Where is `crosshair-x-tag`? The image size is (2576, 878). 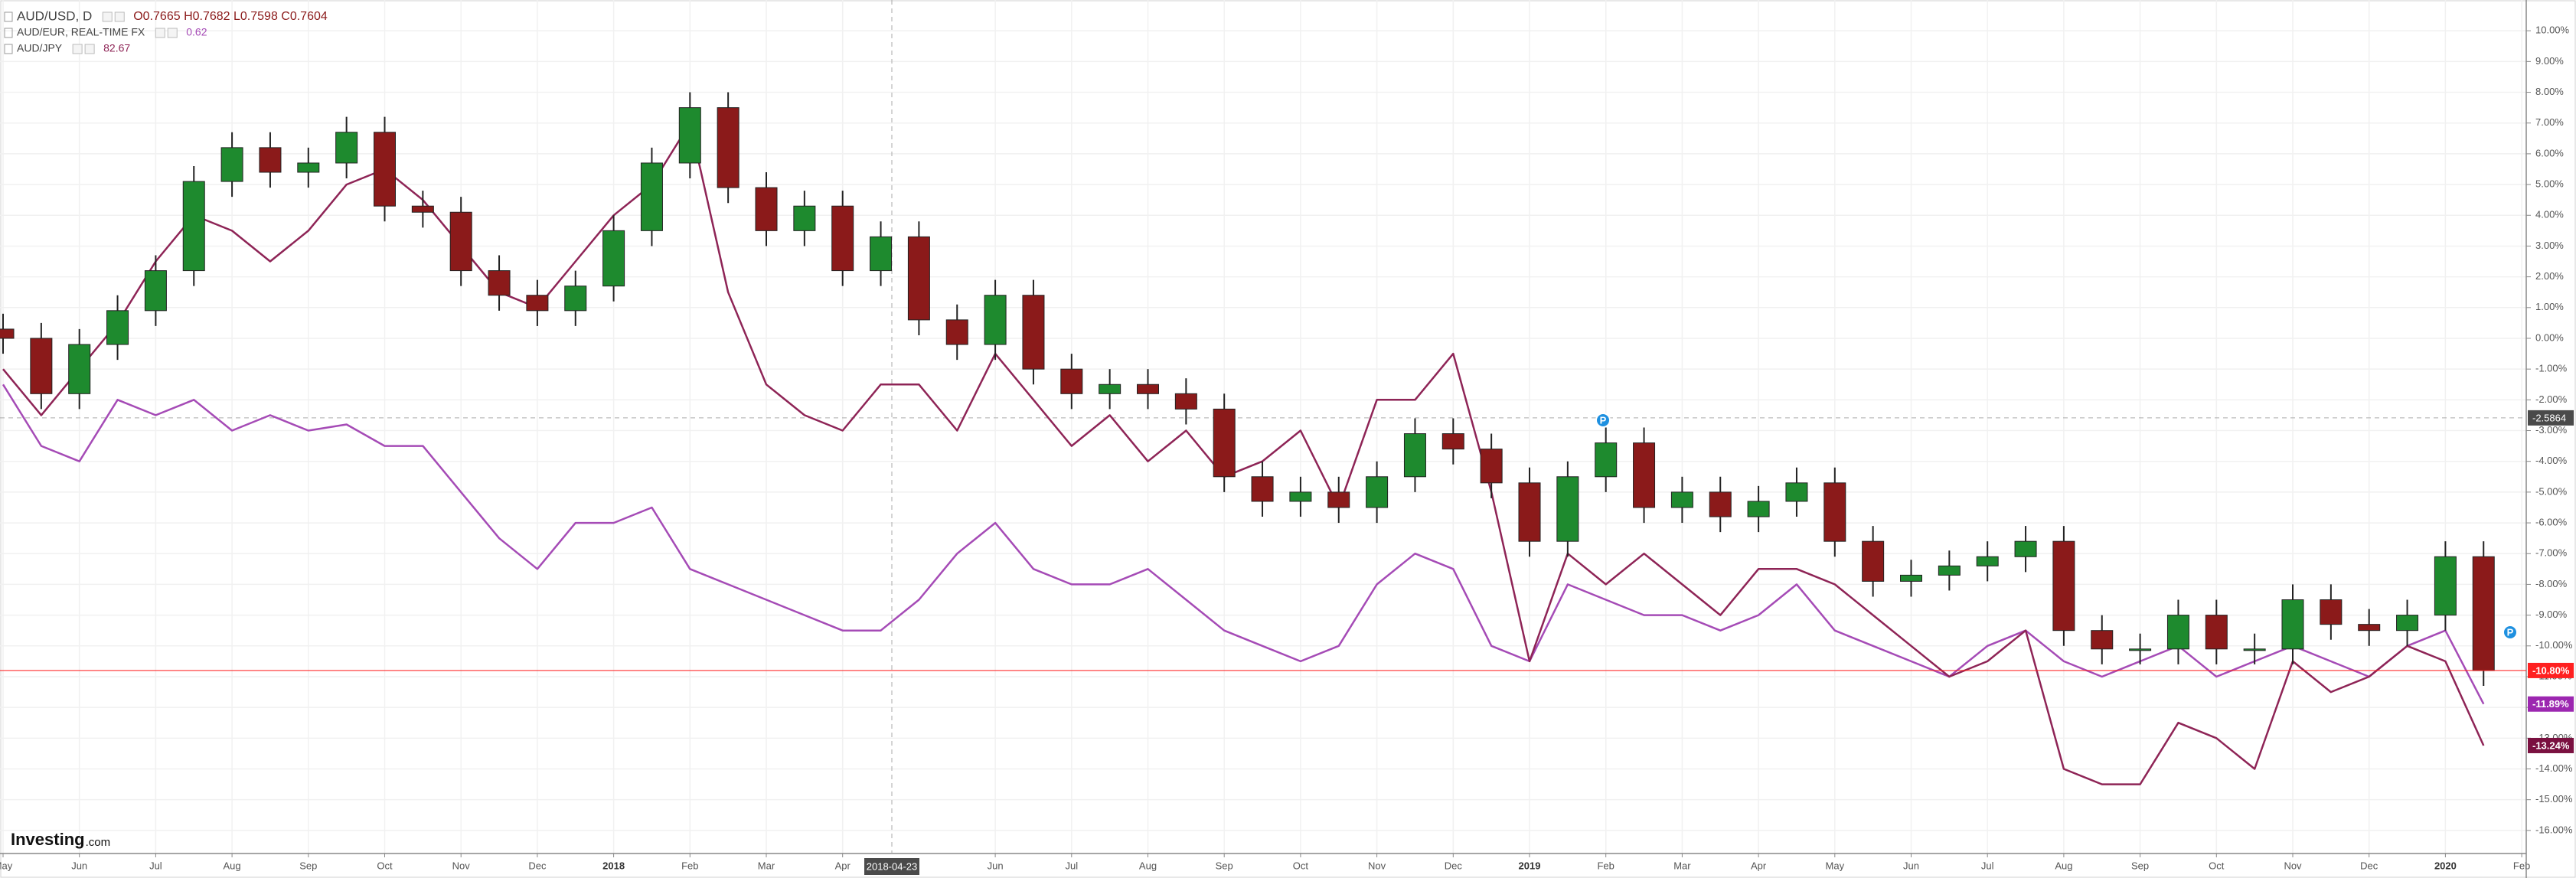 crosshair-x-tag is located at coordinates (891, 867).